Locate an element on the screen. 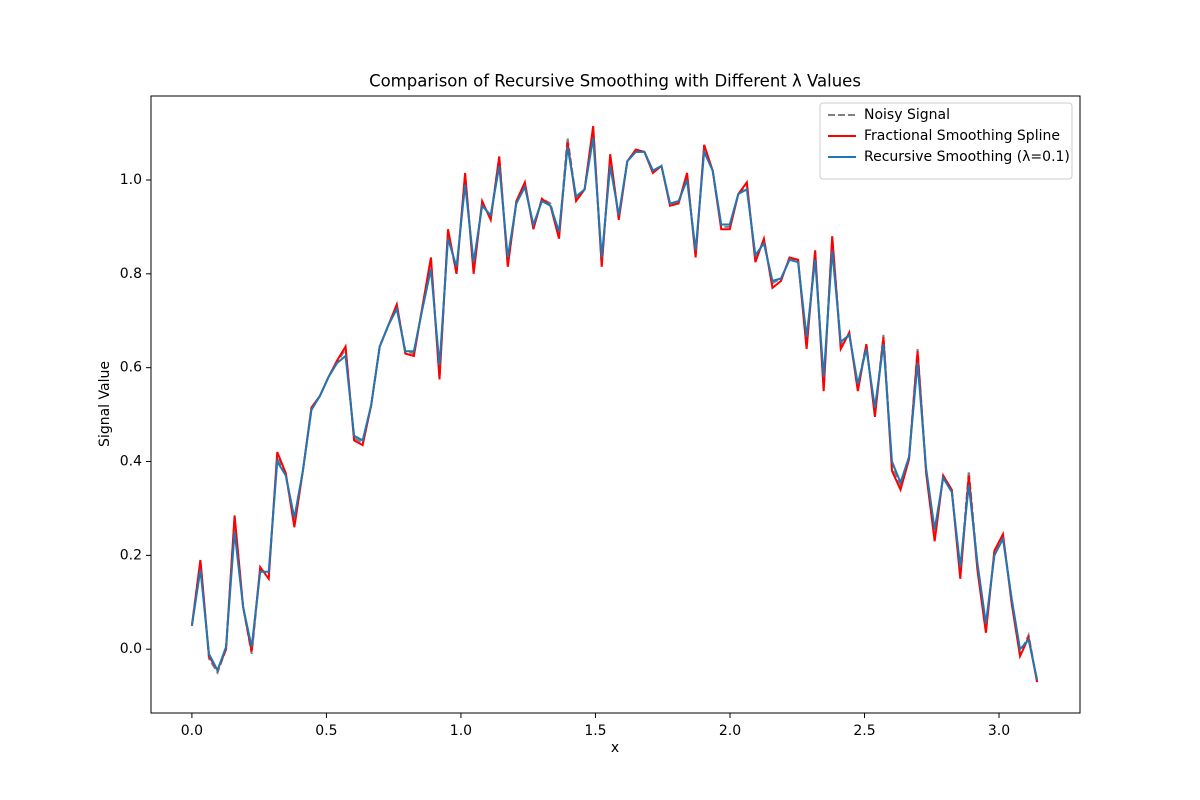  x-tick-label: 0.5 is located at coordinates (326, 731).